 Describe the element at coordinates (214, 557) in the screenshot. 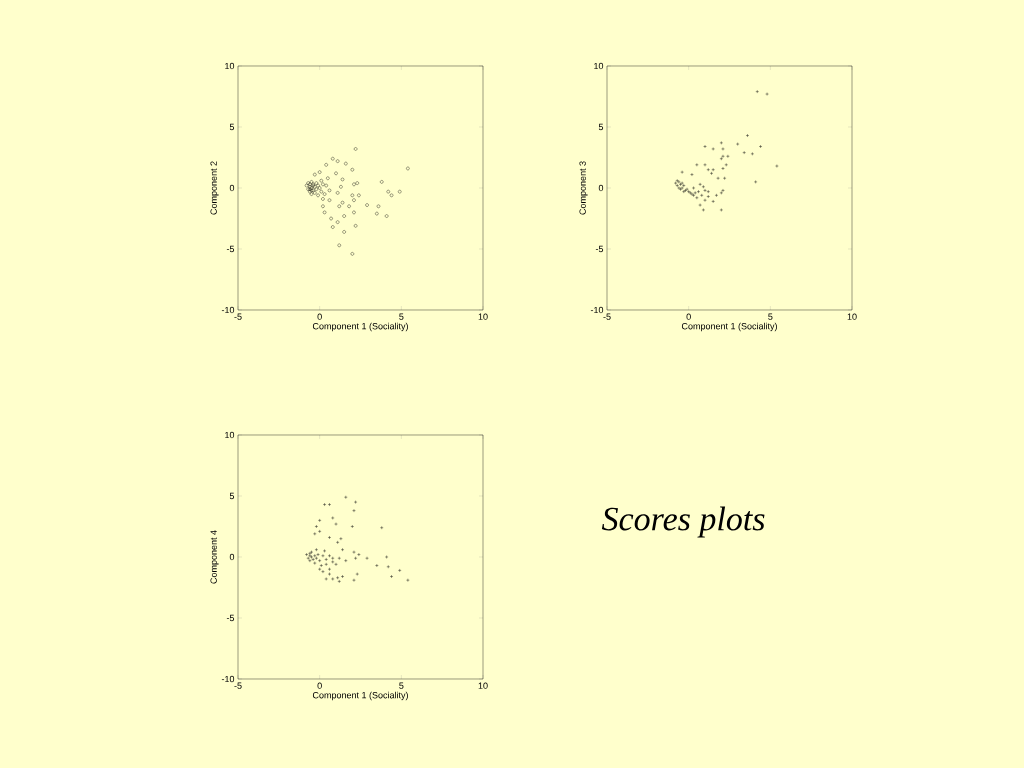

I see `y-axis-title: Component 4` at that location.